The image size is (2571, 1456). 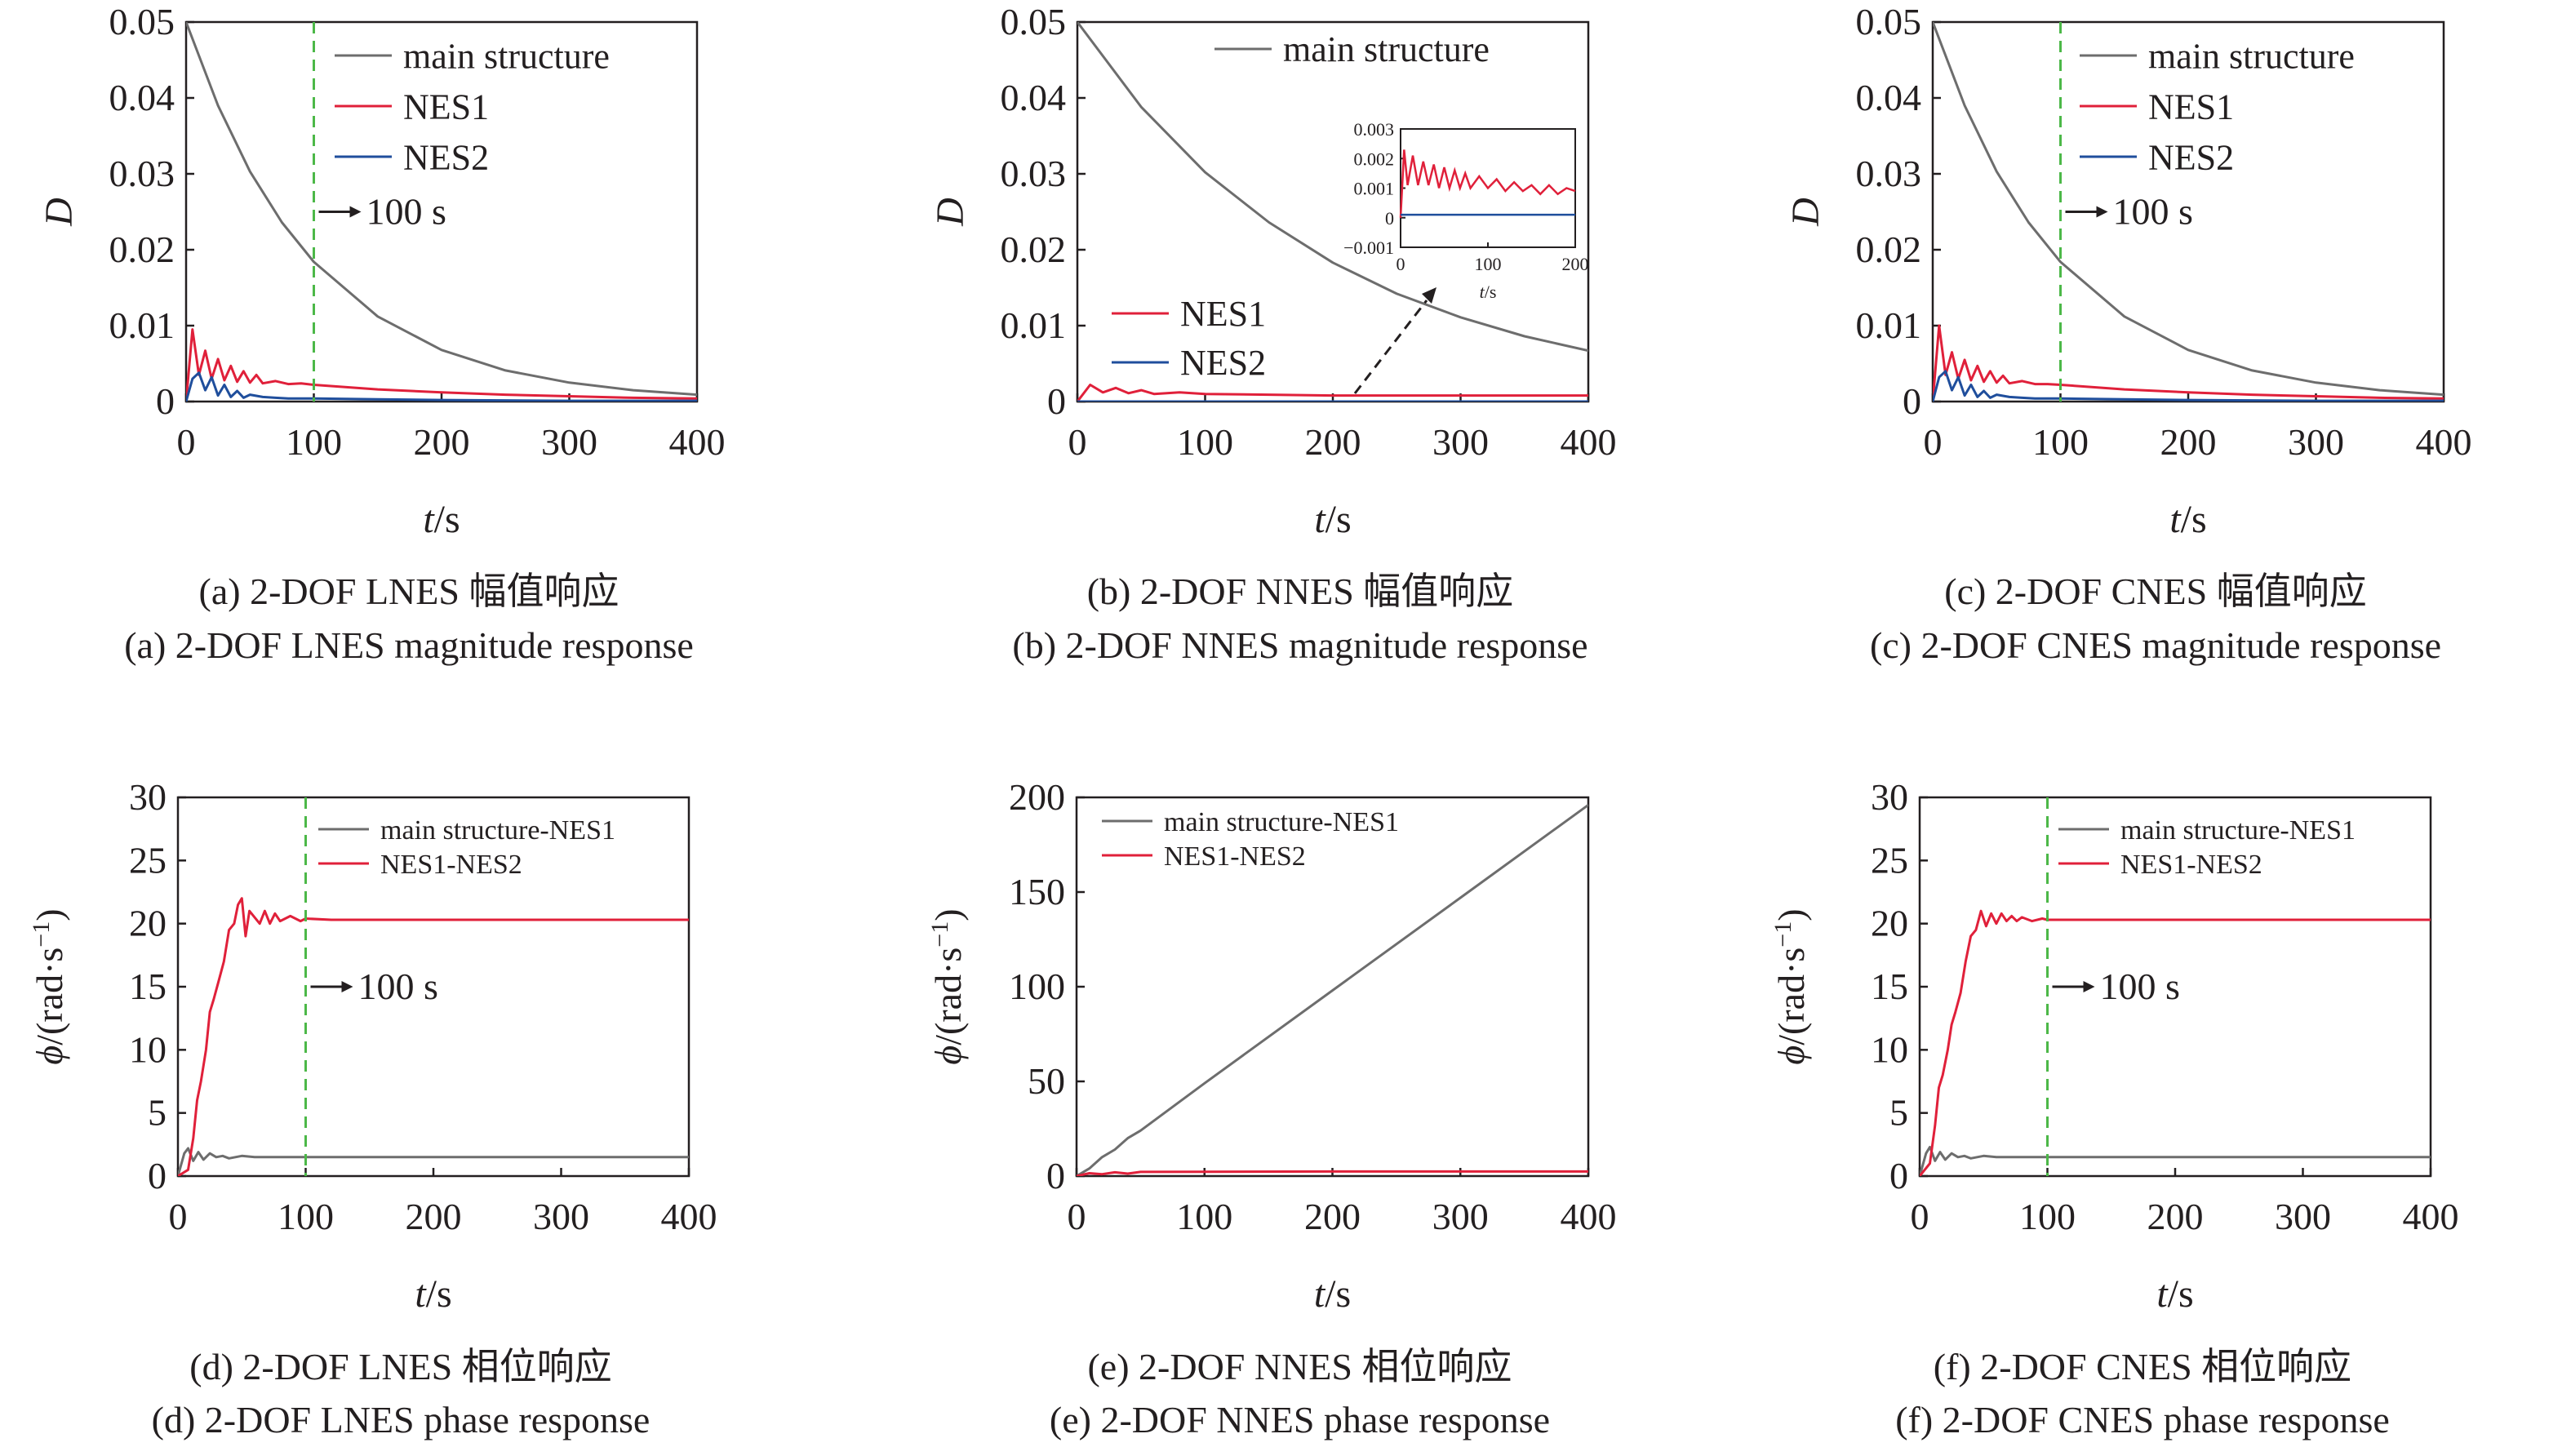 What do you see at coordinates (1300, 1366) in the screenshot?
I see `caption-zh: (e) 2-DOF NNES 相位响应` at bounding box center [1300, 1366].